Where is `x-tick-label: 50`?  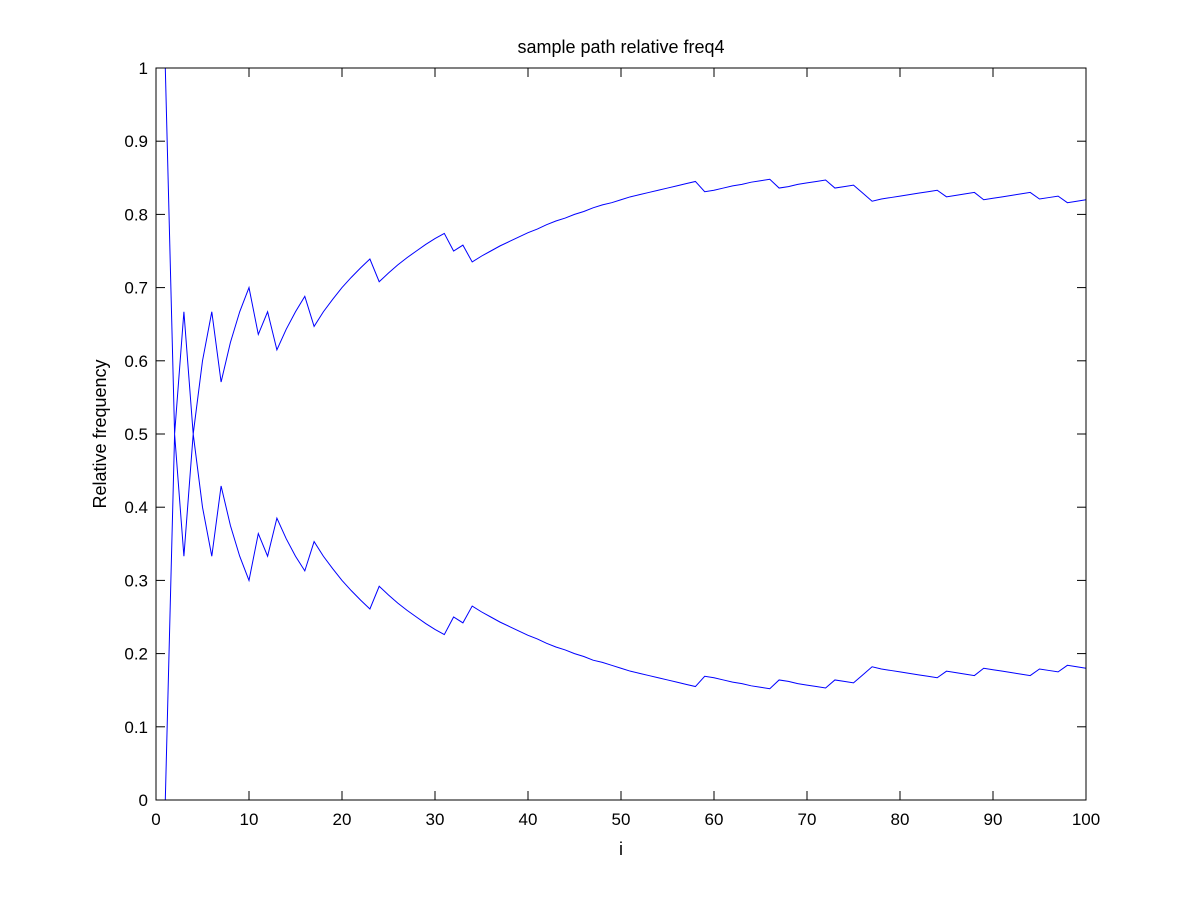 x-tick-label: 50 is located at coordinates (621, 819).